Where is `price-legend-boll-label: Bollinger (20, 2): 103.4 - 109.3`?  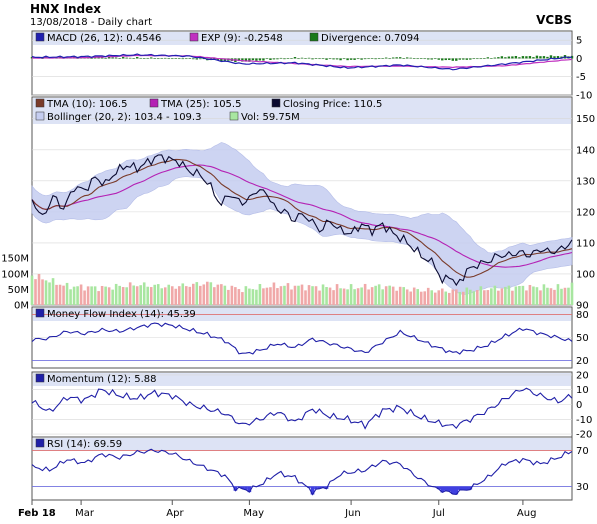 price-legend-boll-label: Bollinger (20, 2): 103.4 - 109.3 is located at coordinates (124, 117).